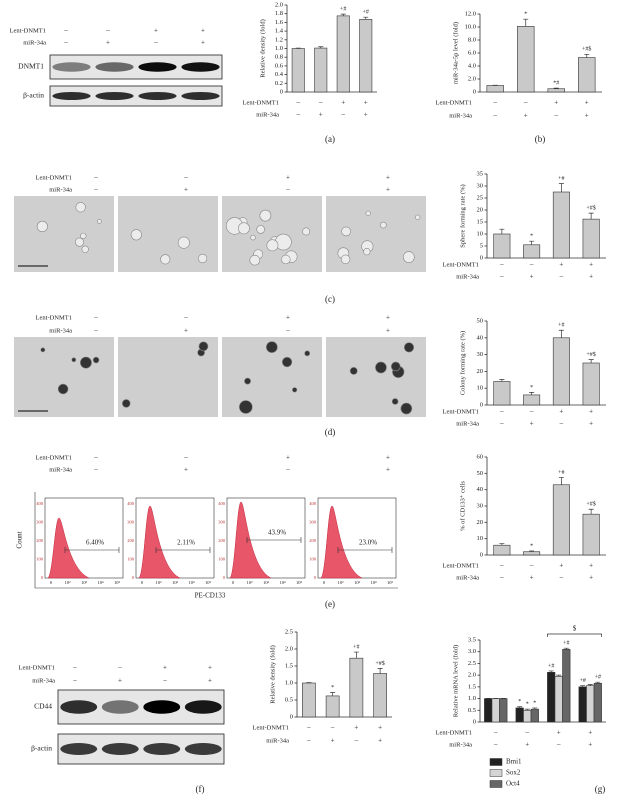 The height and width of the screenshot is (800, 620). What do you see at coordinates (279, 31) in the screenshot?
I see `y-tick-label: 1.4` at bounding box center [279, 31].